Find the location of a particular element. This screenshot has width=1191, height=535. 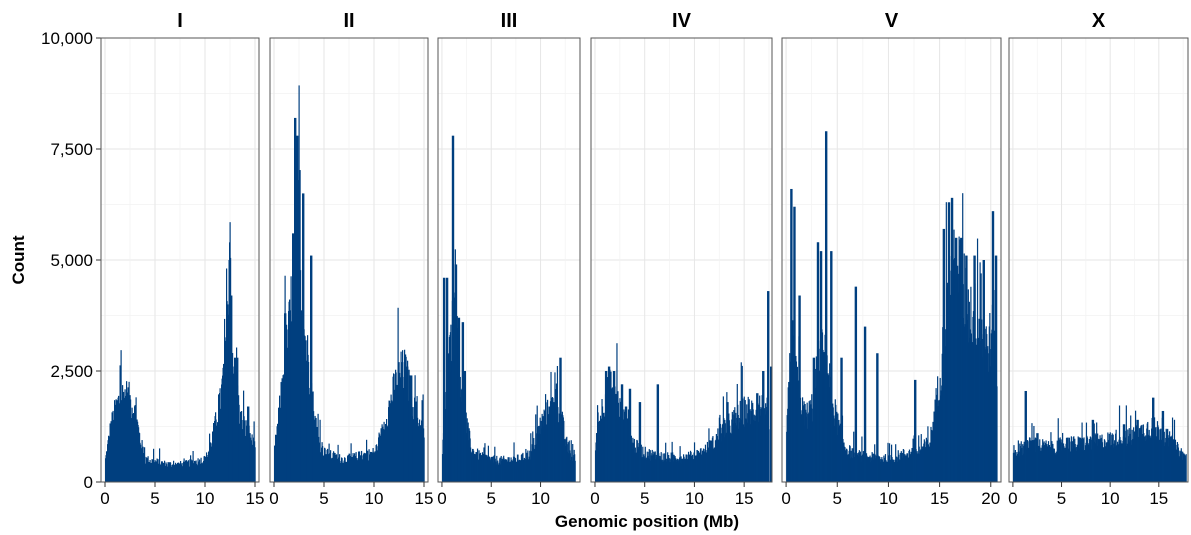

bars-III is located at coordinates (508, 308).